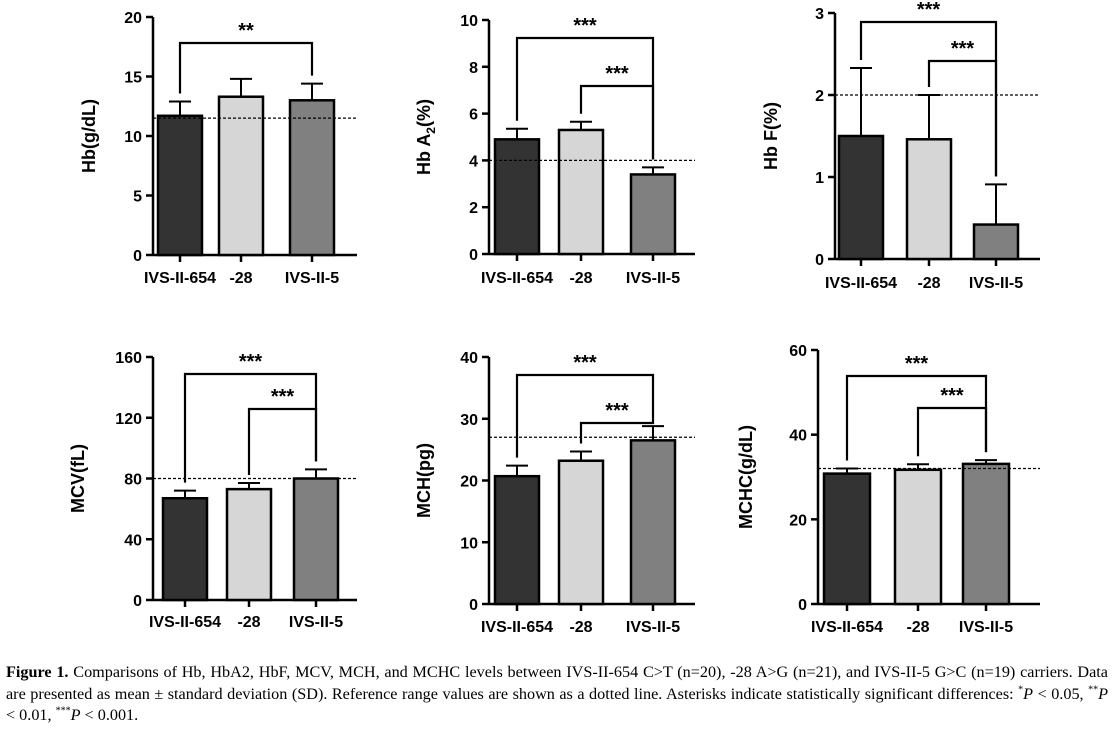  What do you see at coordinates (819, 14) in the screenshot?
I see `y-tick-label: 3` at bounding box center [819, 14].